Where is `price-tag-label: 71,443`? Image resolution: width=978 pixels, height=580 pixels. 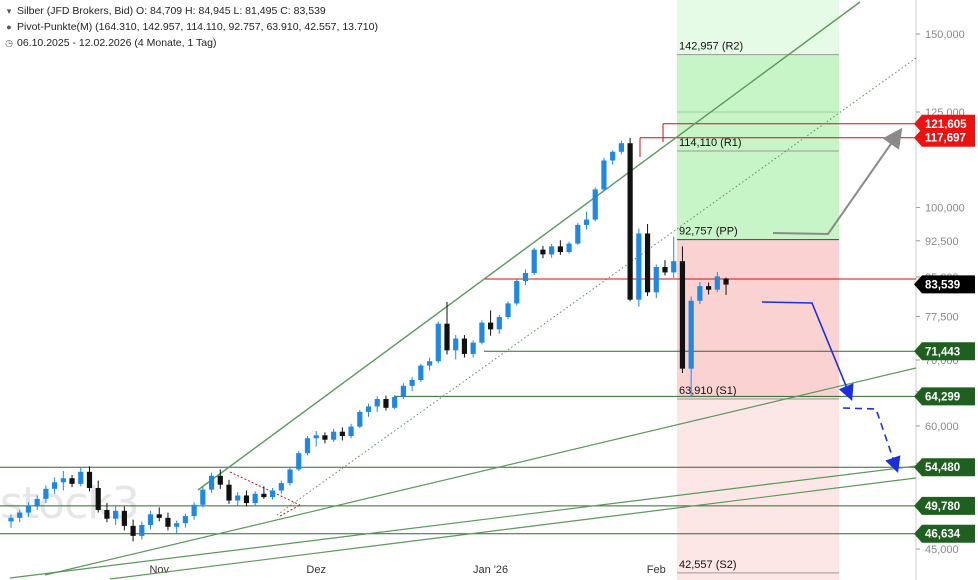 price-tag-label: 71,443 is located at coordinates (942, 352).